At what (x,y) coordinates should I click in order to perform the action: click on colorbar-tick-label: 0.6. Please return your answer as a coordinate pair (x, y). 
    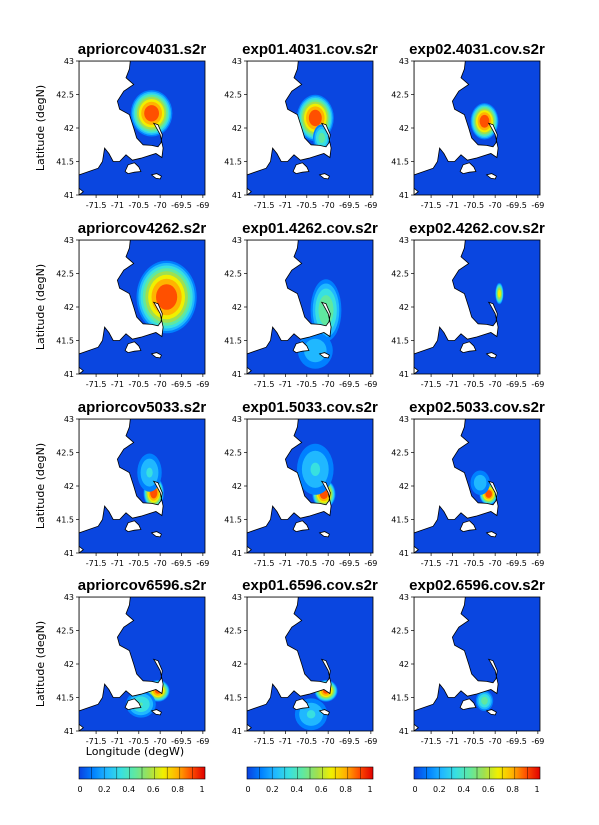
    Looking at the image, I should click on (153, 789).